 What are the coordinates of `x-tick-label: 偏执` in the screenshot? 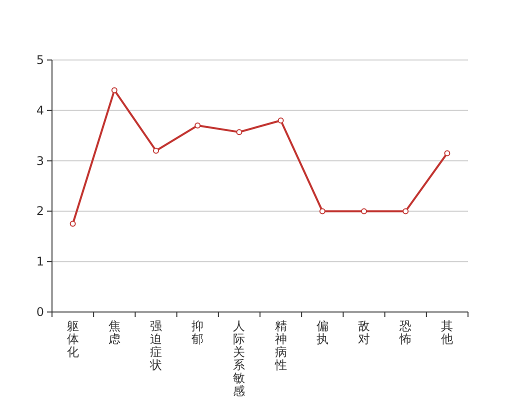 It's located at (322, 332).